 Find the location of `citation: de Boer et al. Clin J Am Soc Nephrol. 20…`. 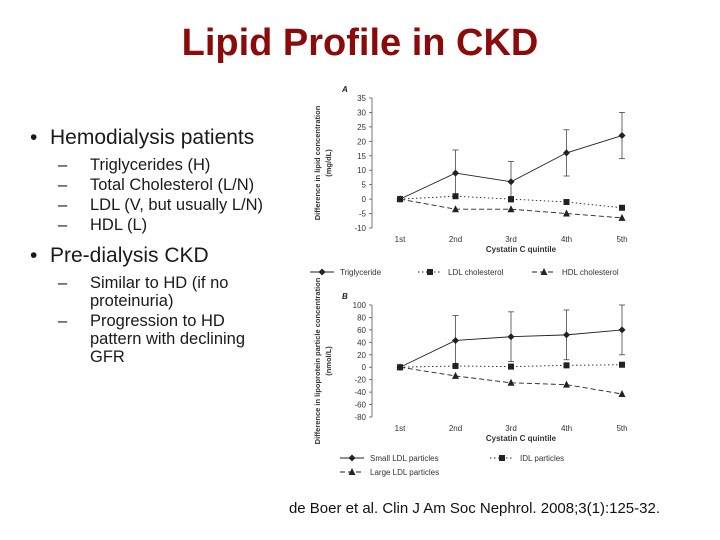

citation: de Boer et al. Clin J Am Soc Nephrol. 20… is located at coordinates (474, 508).